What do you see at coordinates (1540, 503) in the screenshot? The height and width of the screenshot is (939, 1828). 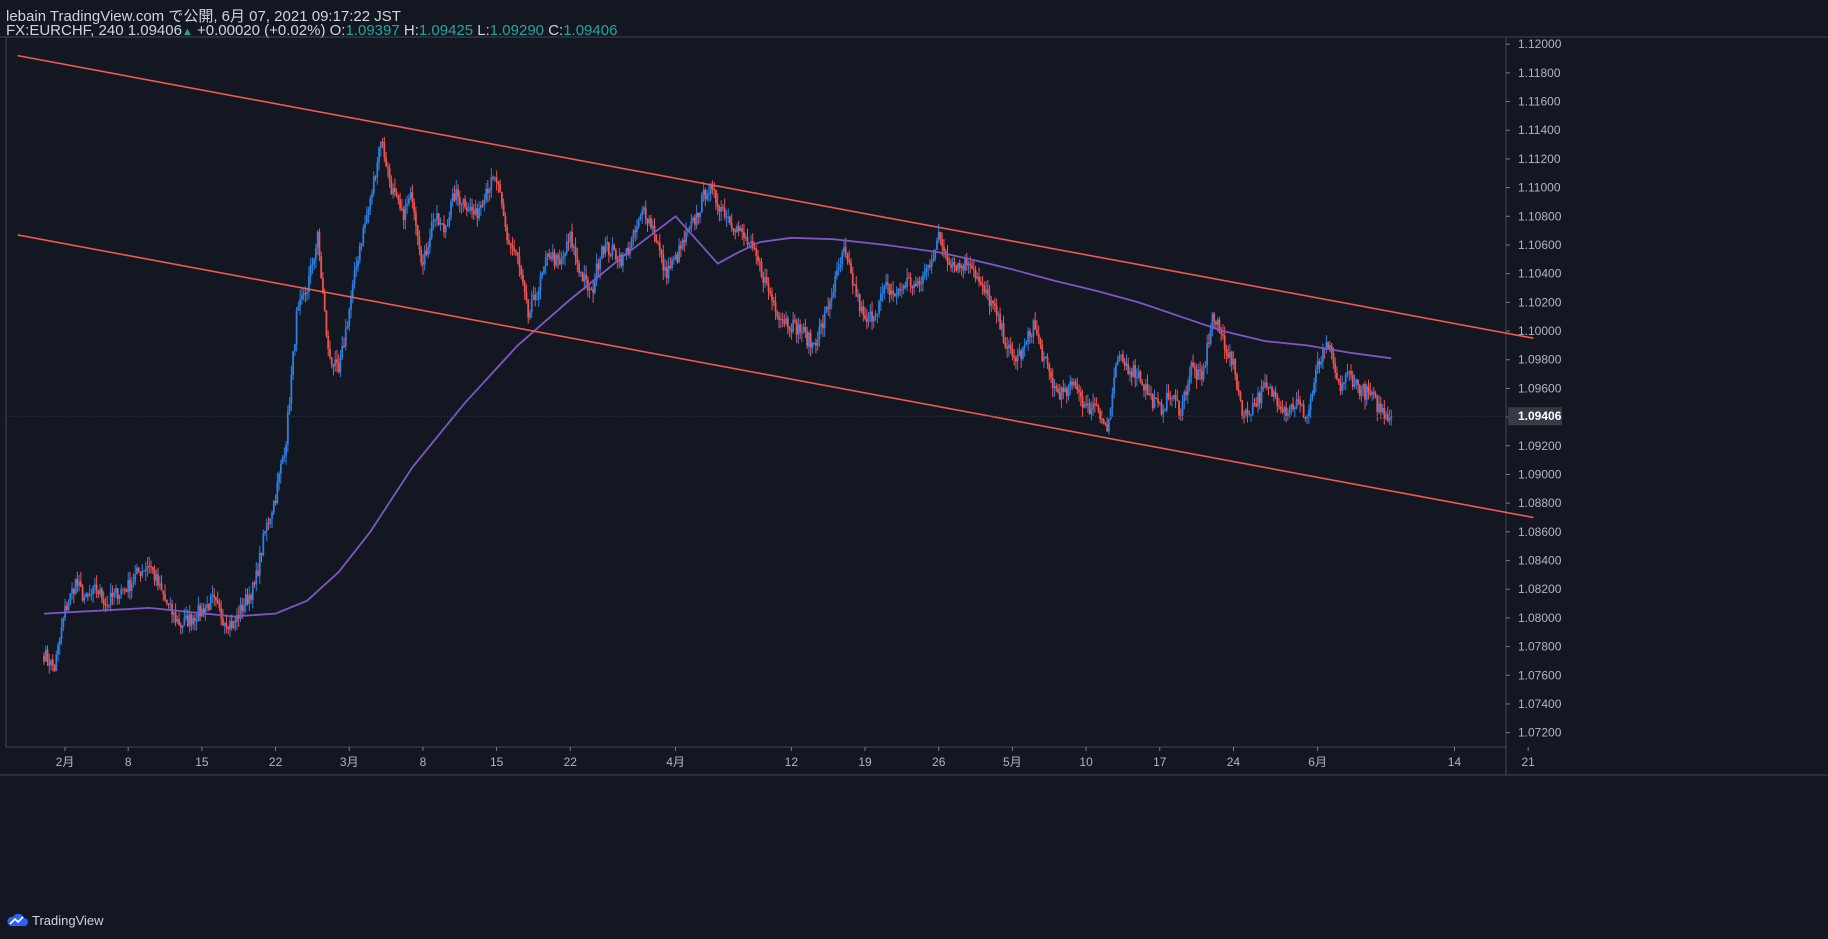 I see `y-tick-label: 1.08800` at bounding box center [1540, 503].